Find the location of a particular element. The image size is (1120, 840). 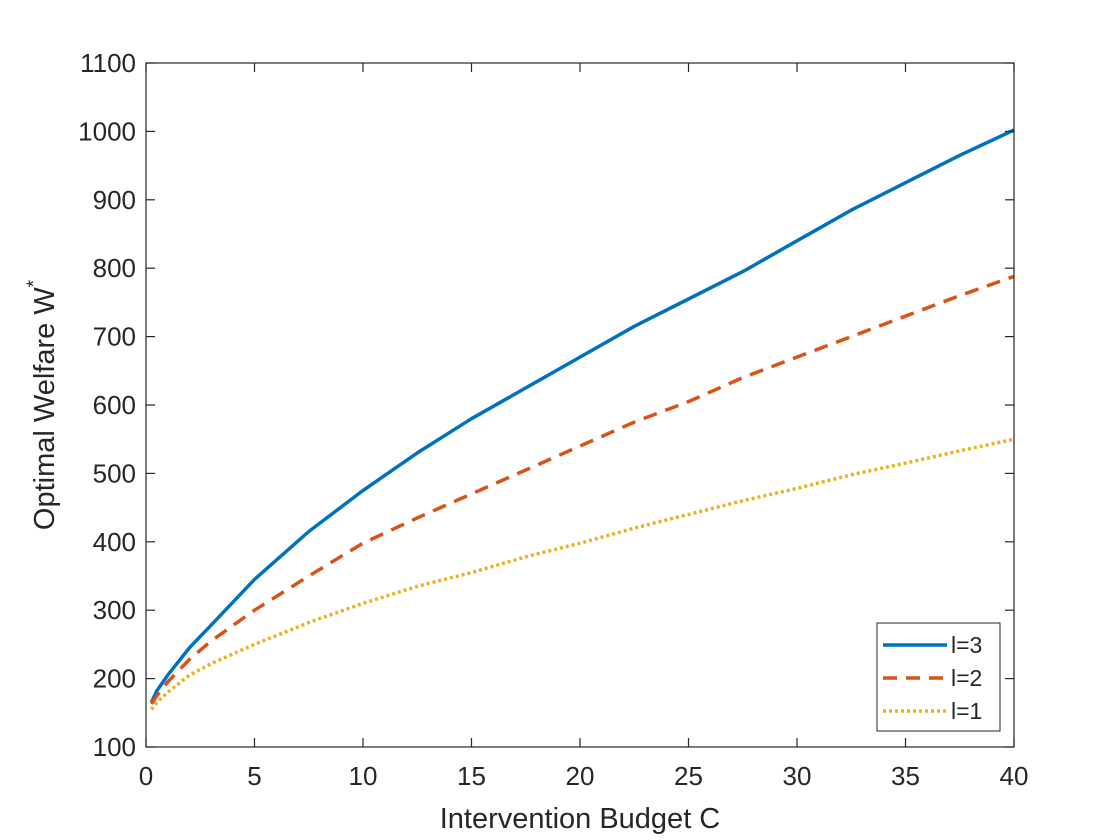

y-axis-label-text: Optimal Welfare W is located at coordinates (45, 408).